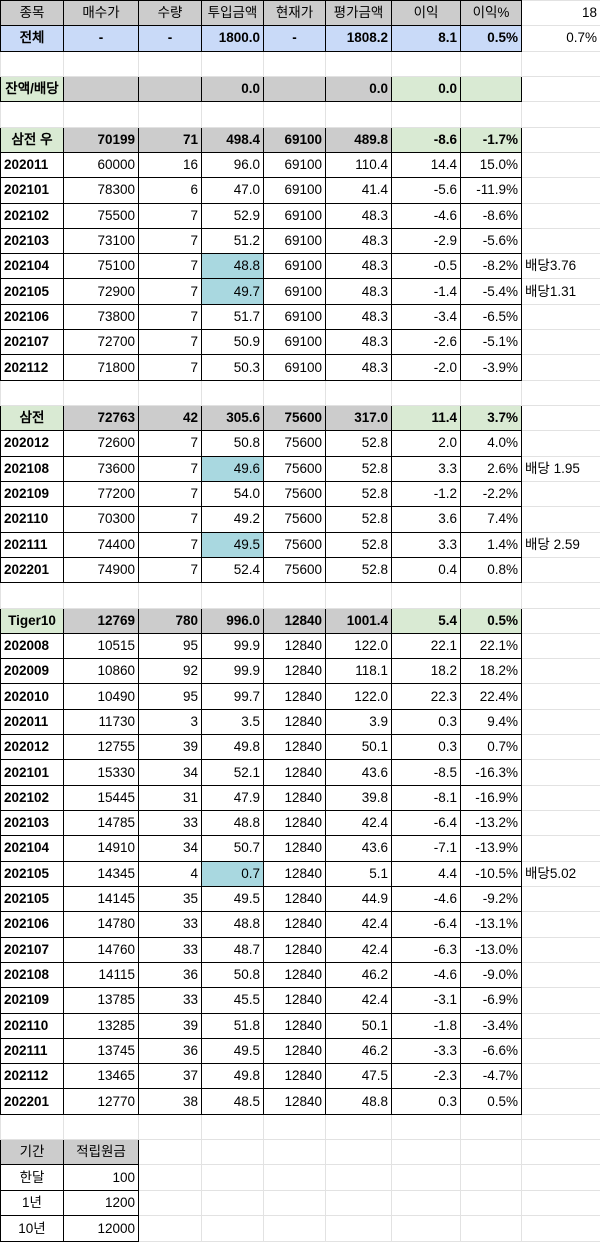 The width and height of the screenshot is (600, 1242). I want to click on row-buy-price-cell: 78300, so click(101, 190).